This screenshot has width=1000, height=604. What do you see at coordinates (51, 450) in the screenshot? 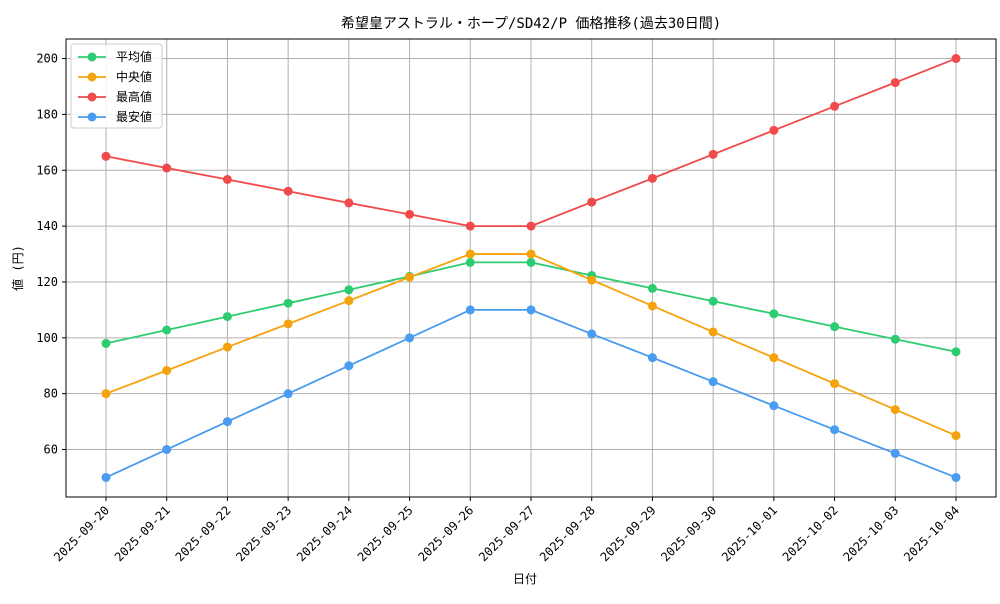
I see `y-tick-label: 60` at bounding box center [51, 450].